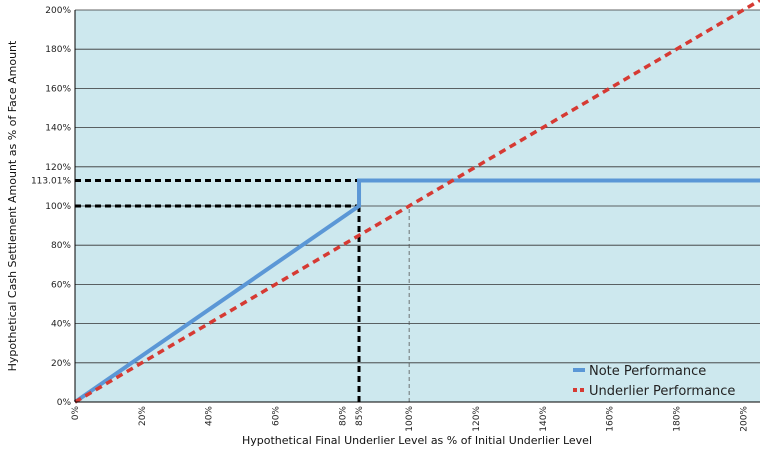  What do you see at coordinates (276, 416) in the screenshot?
I see `x-tick-label: 60%` at bounding box center [276, 416].